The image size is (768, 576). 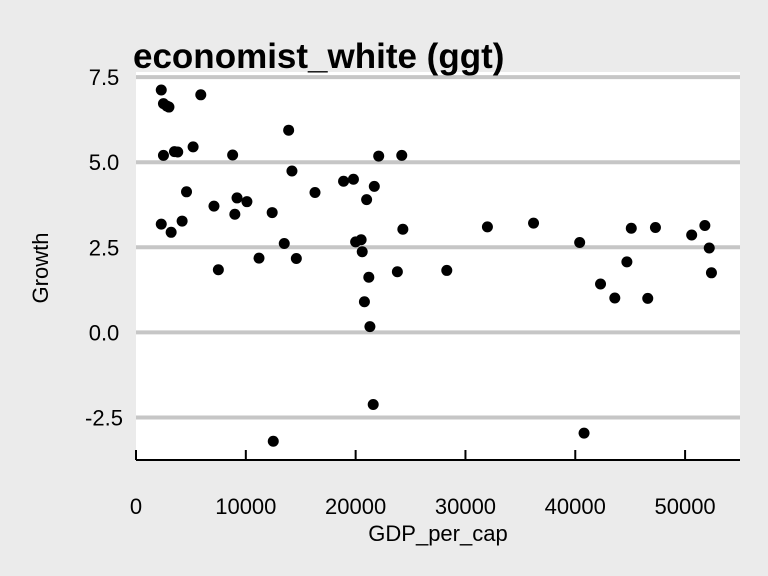 What do you see at coordinates (355, 506) in the screenshot?
I see `x-tick-label: 20000` at bounding box center [355, 506].